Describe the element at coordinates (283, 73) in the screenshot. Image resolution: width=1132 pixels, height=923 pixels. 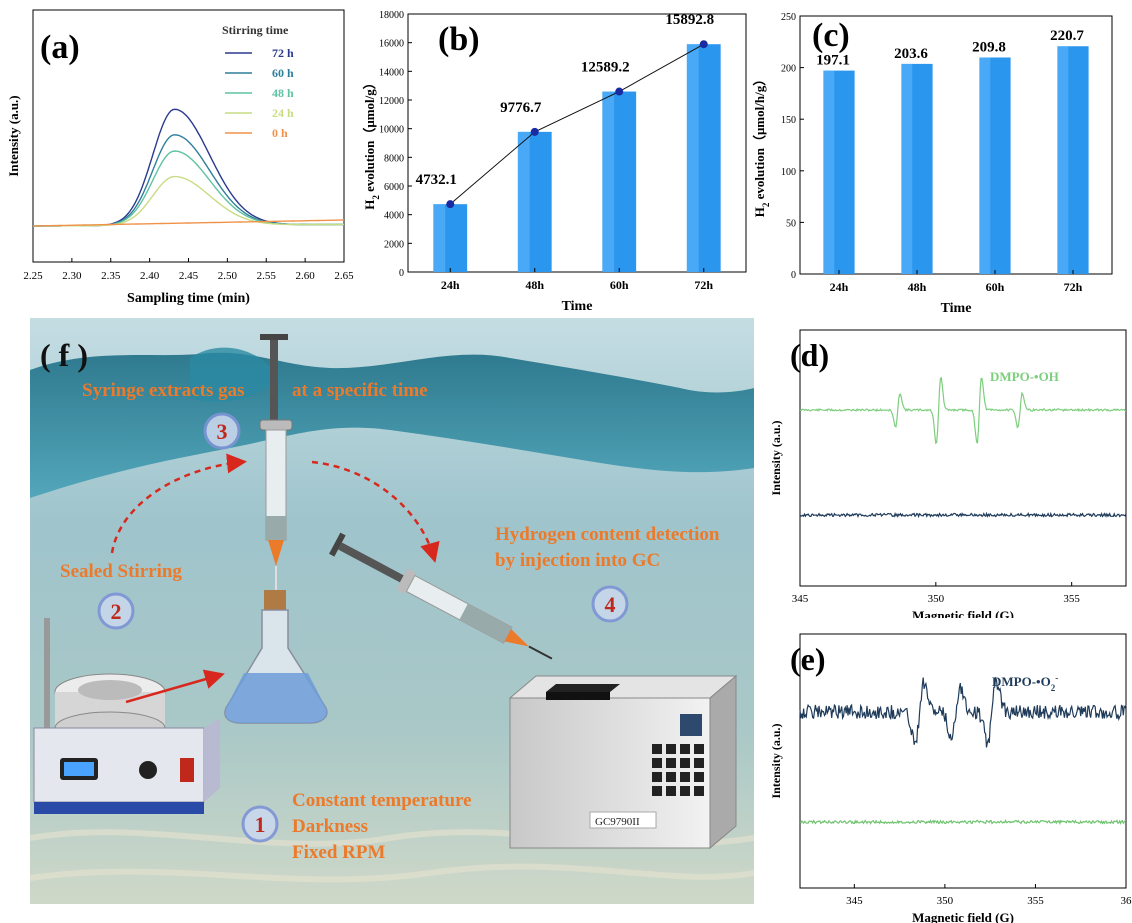
I see `a-legend-entry: 60 h` at that location.